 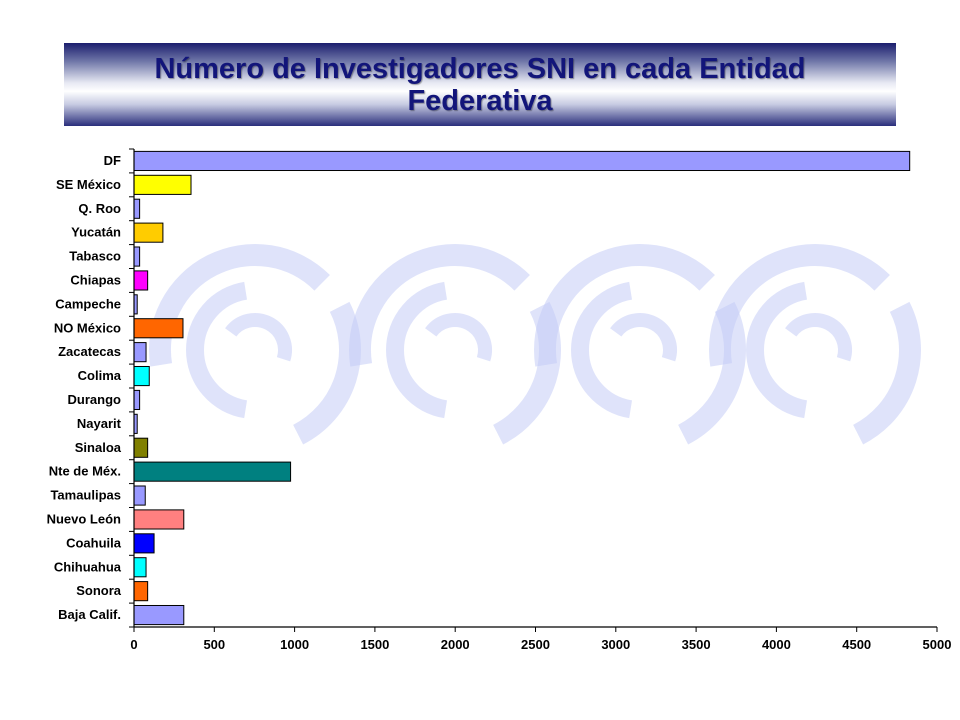 I want to click on y-tick-label: Sonora, so click(x=99, y=590).